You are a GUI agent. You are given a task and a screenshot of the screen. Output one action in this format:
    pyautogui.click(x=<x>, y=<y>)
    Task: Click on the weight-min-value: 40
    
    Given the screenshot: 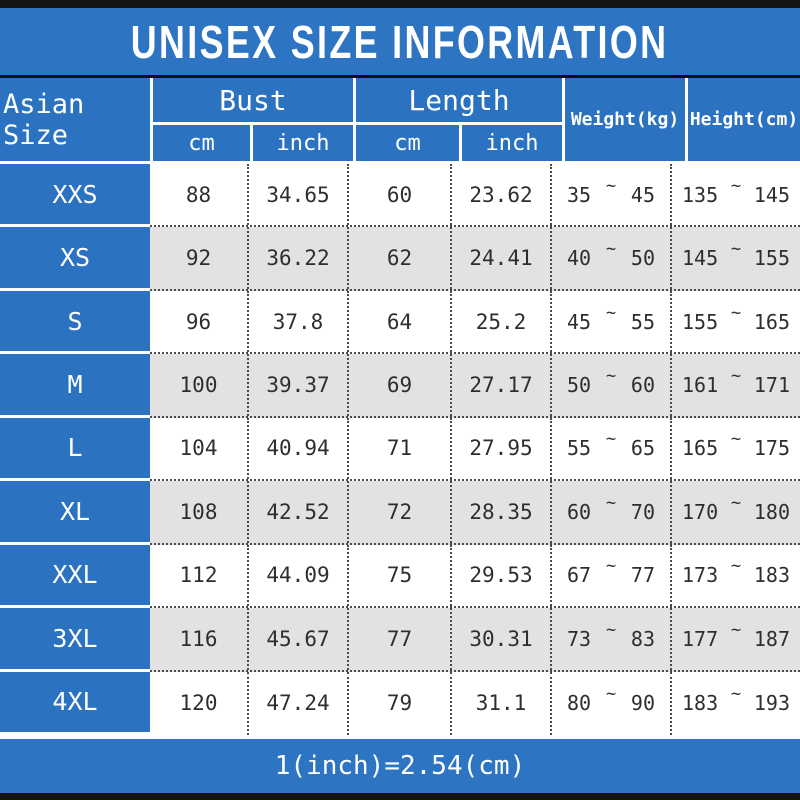 What is the action you would take?
    pyautogui.click(x=579, y=258)
    